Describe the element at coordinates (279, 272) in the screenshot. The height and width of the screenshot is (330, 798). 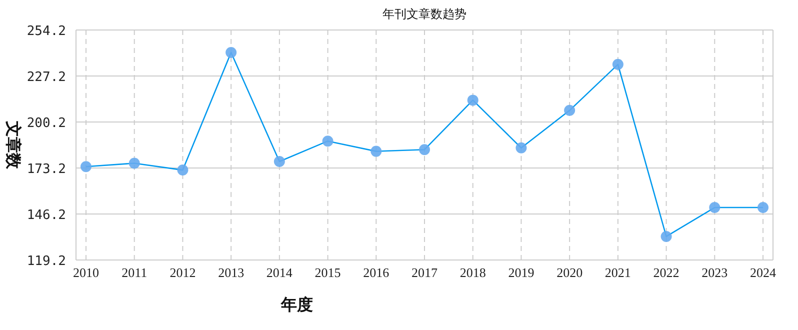
I see `x-tick-label: 2014` at that location.